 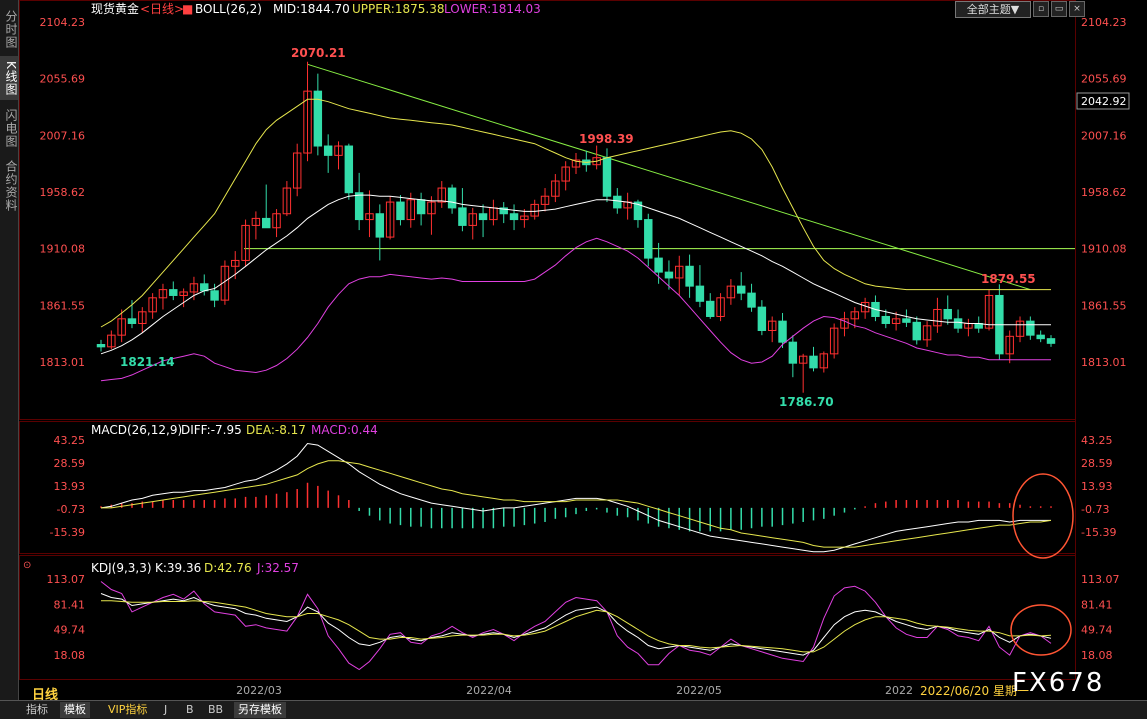 What do you see at coordinates (806, 402) in the screenshot?
I see `annotation-low: 1786.70` at bounding box center [806, 402].